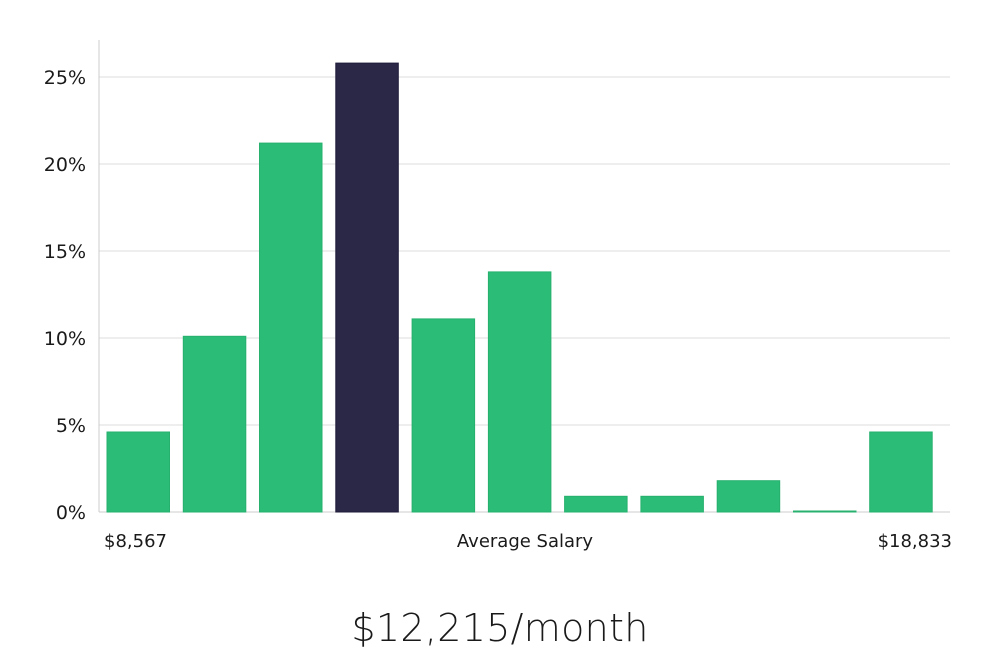  I want to click on y-tick-label: 10%, so click(65, 339).